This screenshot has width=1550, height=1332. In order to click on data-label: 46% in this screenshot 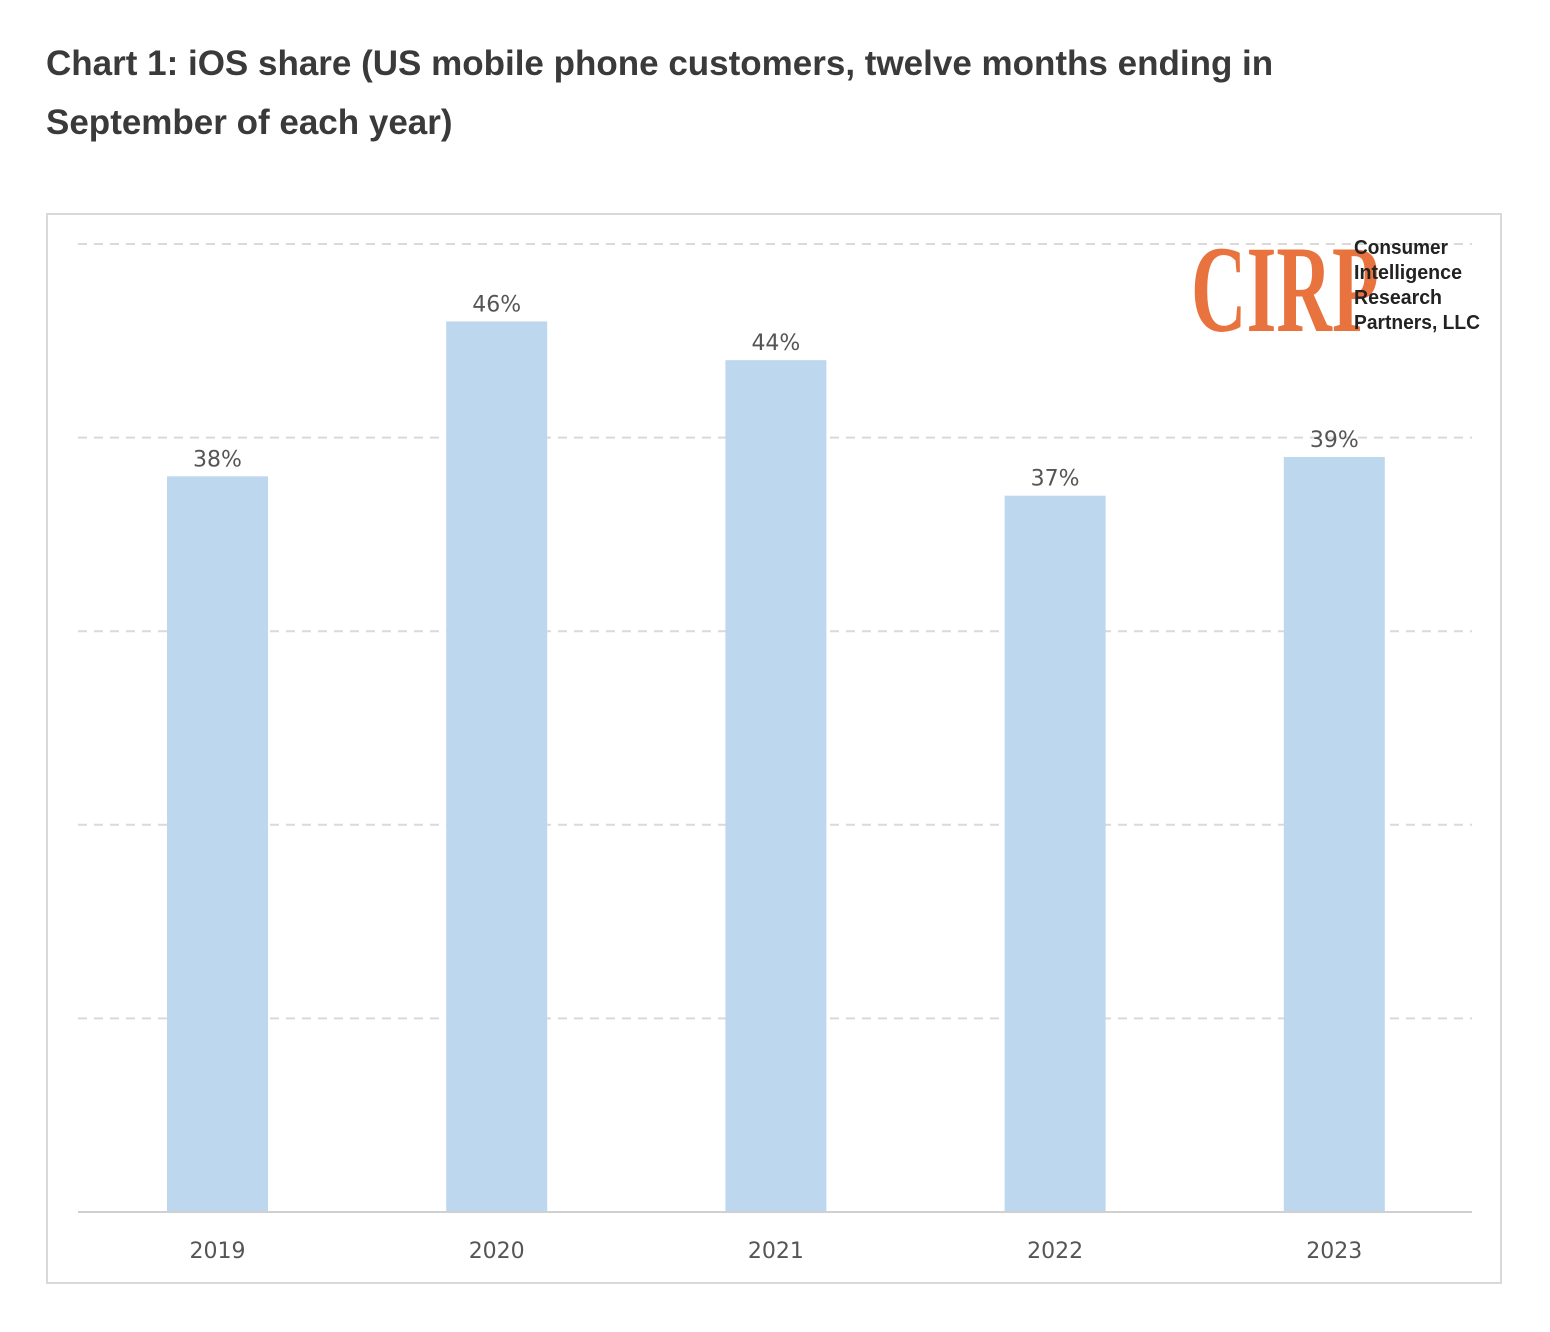, I will do `click(496, 304)`.